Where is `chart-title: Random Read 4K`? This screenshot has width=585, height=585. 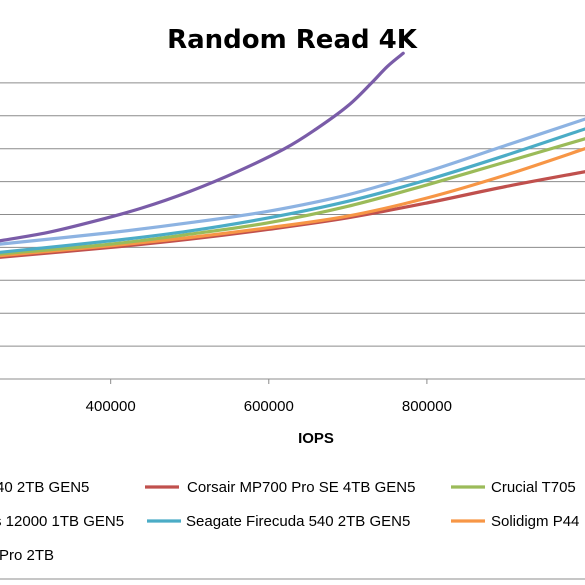
chart-title: Random Read 4K is located at coordinates (292, 40).